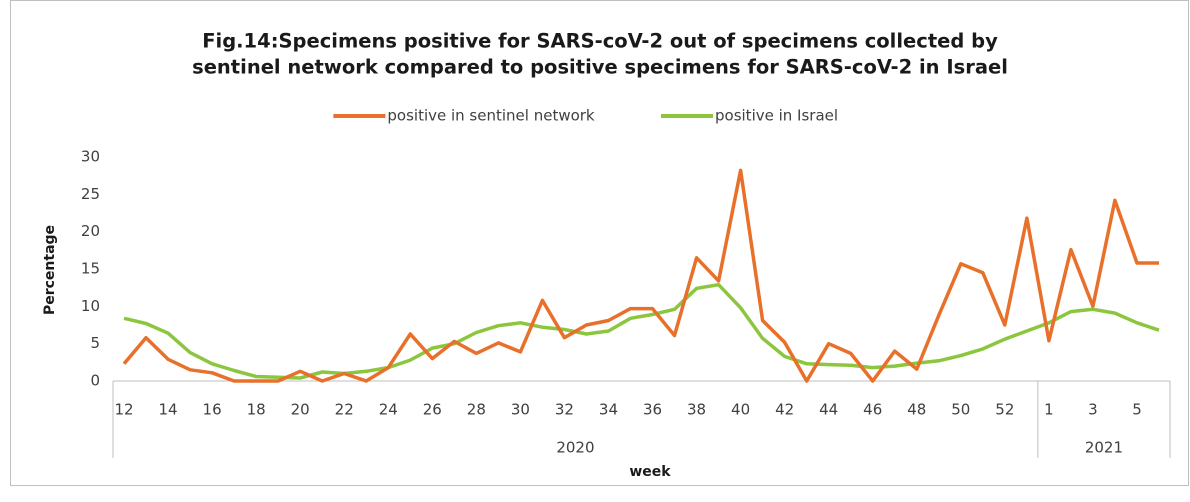 This screenshot has height=502, width=1190. What do you see at coordinates (344, 410) in the screenshot?
I see `x-tick-label: 22` at bounding box center [344, 410].